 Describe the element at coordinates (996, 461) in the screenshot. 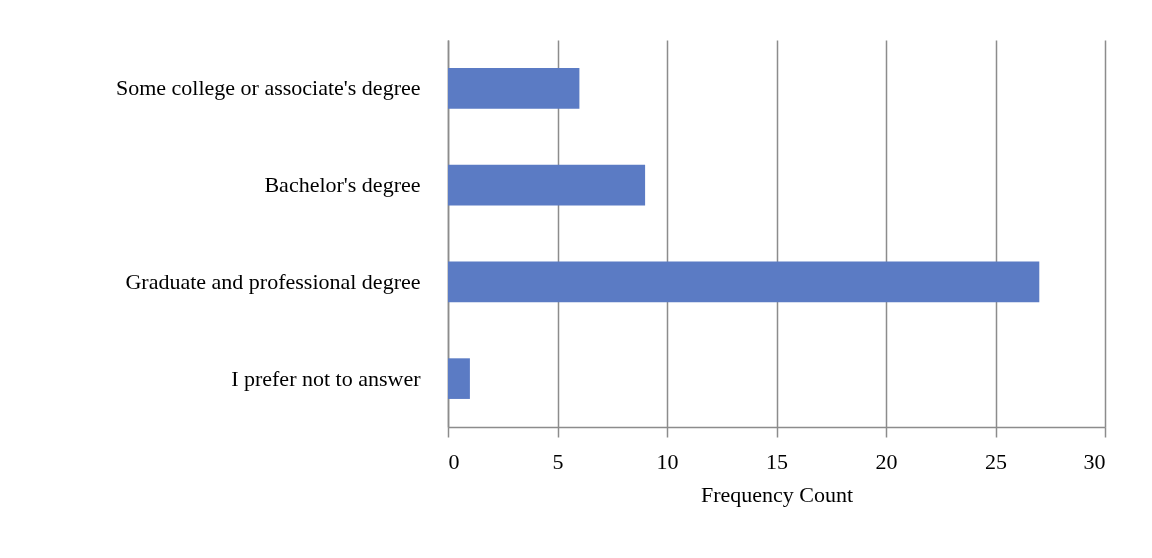

I see `x-tick-label: 25` at that location.